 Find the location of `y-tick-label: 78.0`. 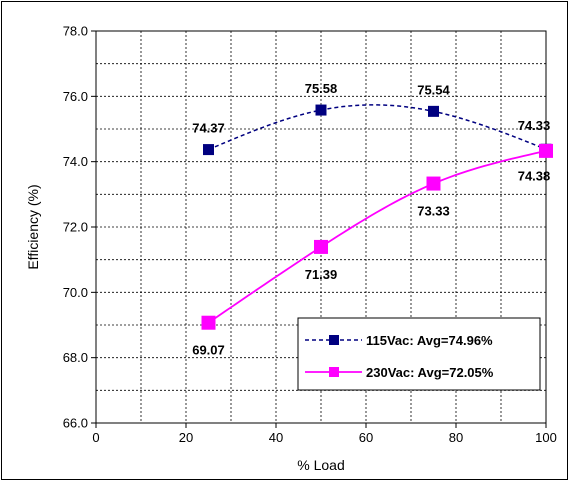

y-tick-label: 78.0 is located at coordinates (75, 31).